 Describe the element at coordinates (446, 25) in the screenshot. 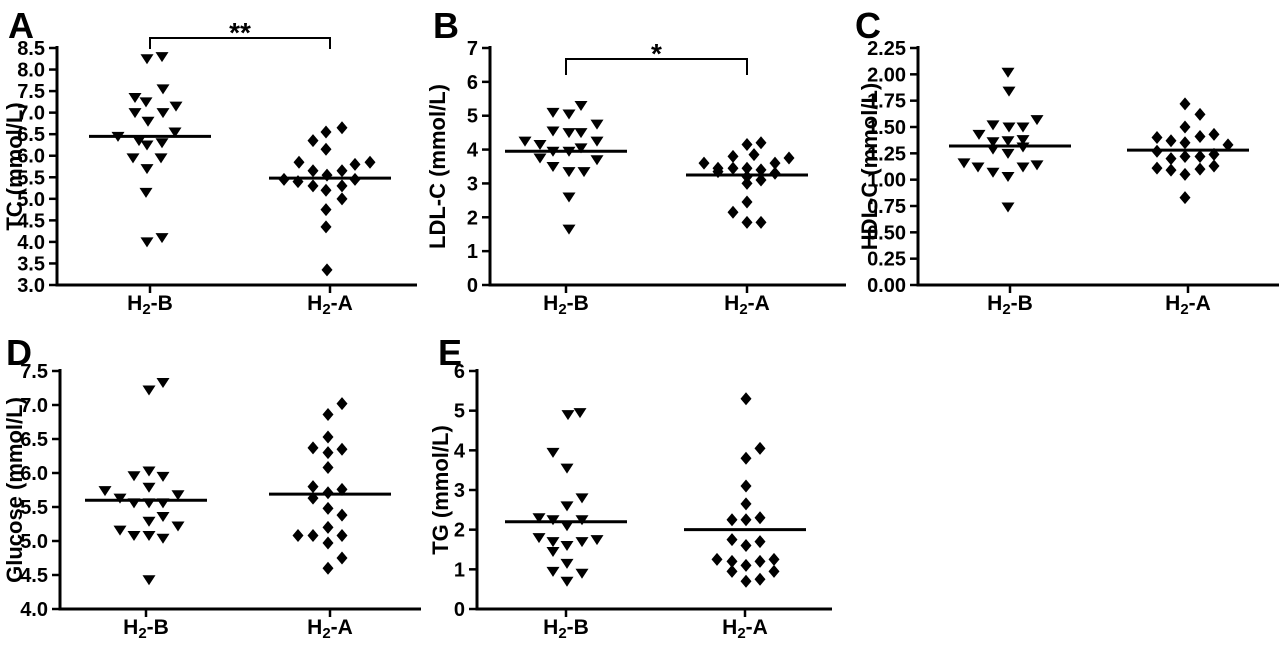

I see `panel-letter: B` at that location.